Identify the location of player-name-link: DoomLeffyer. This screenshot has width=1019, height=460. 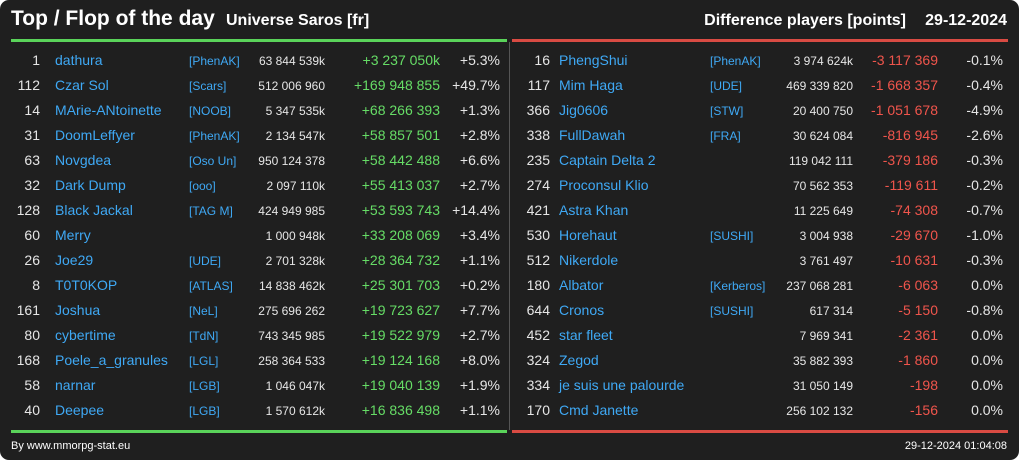
(95, 135).